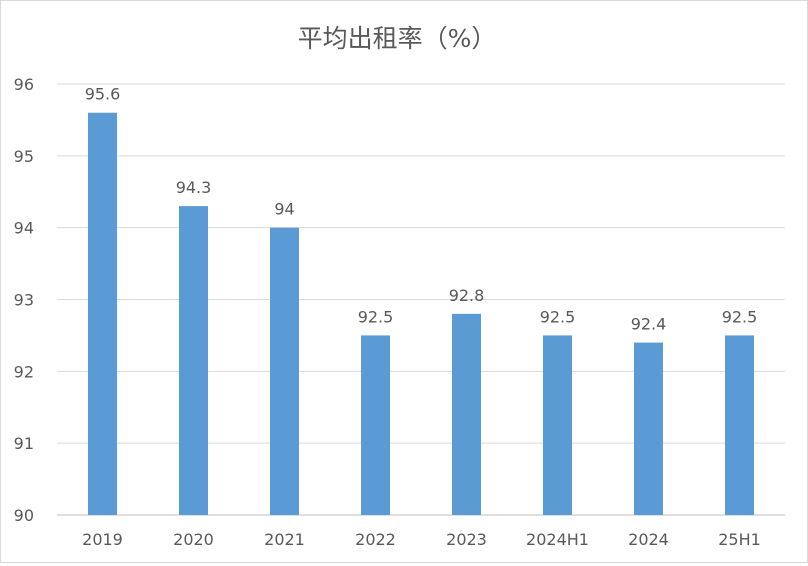  Describe the element at coordinates (739, 539) in the screenshot. I see `x-tick-label: 25H1` at that location.